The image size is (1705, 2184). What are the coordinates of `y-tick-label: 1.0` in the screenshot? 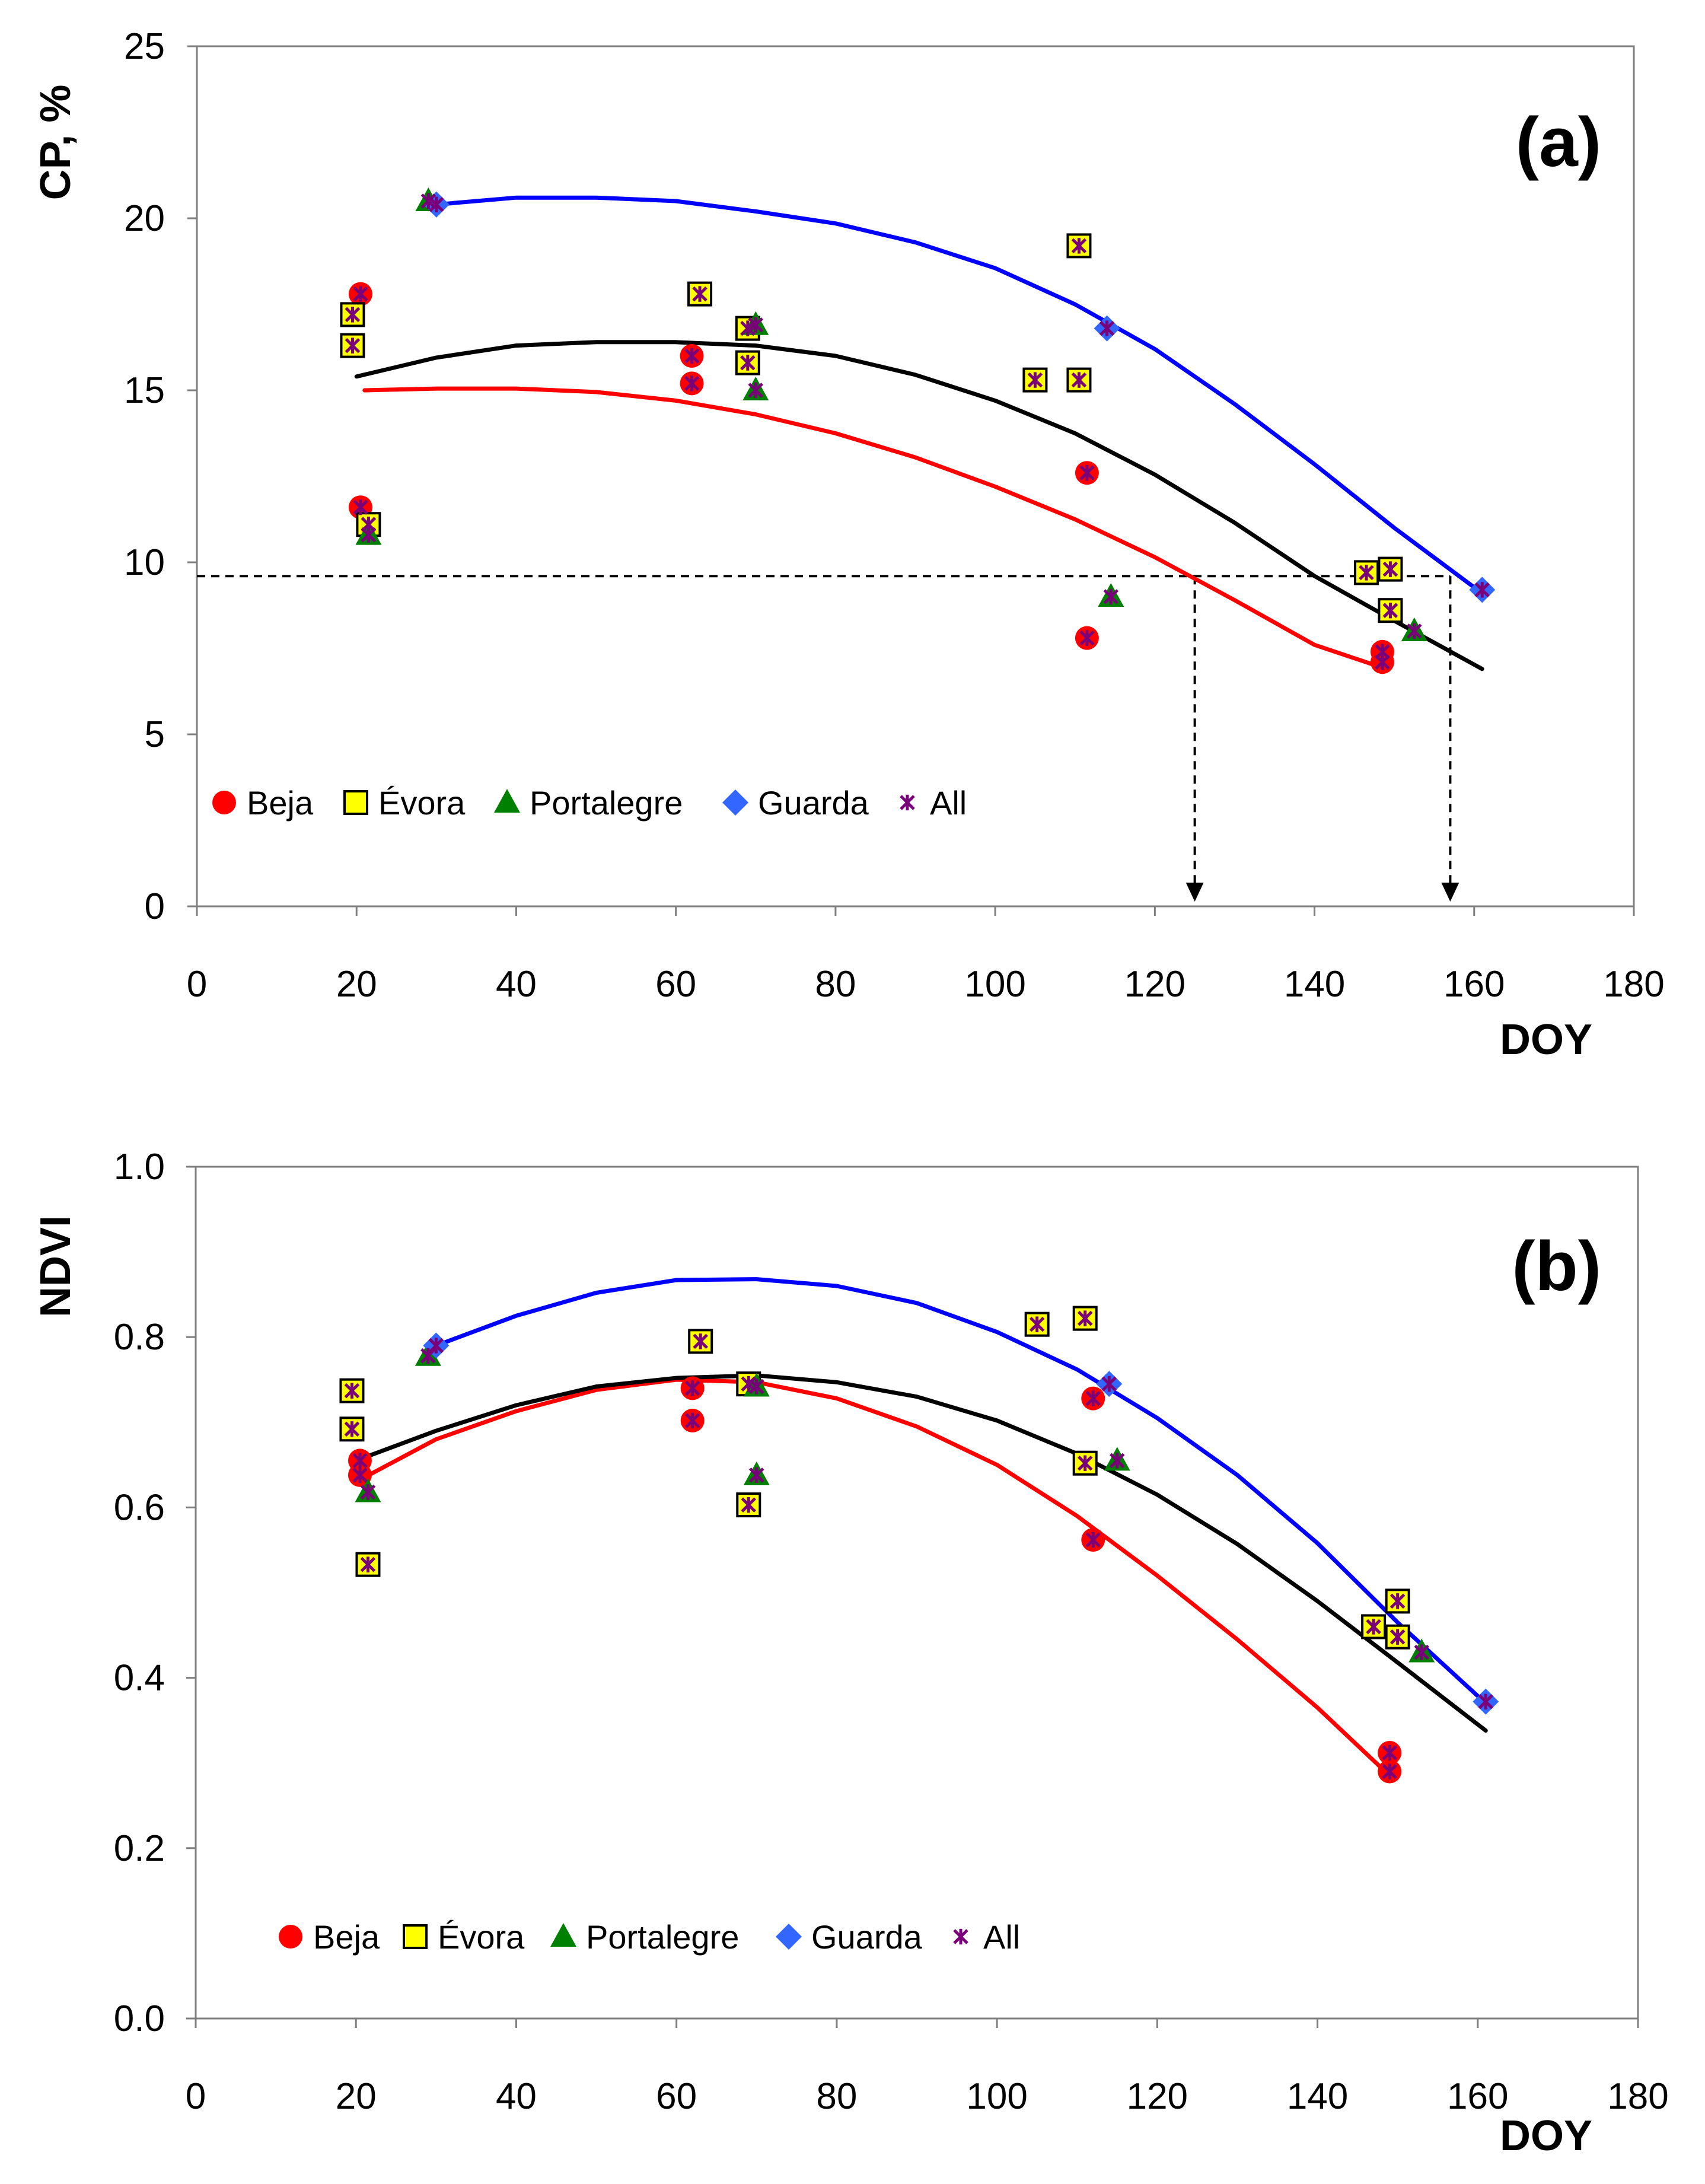 It's located at (139, 1167).